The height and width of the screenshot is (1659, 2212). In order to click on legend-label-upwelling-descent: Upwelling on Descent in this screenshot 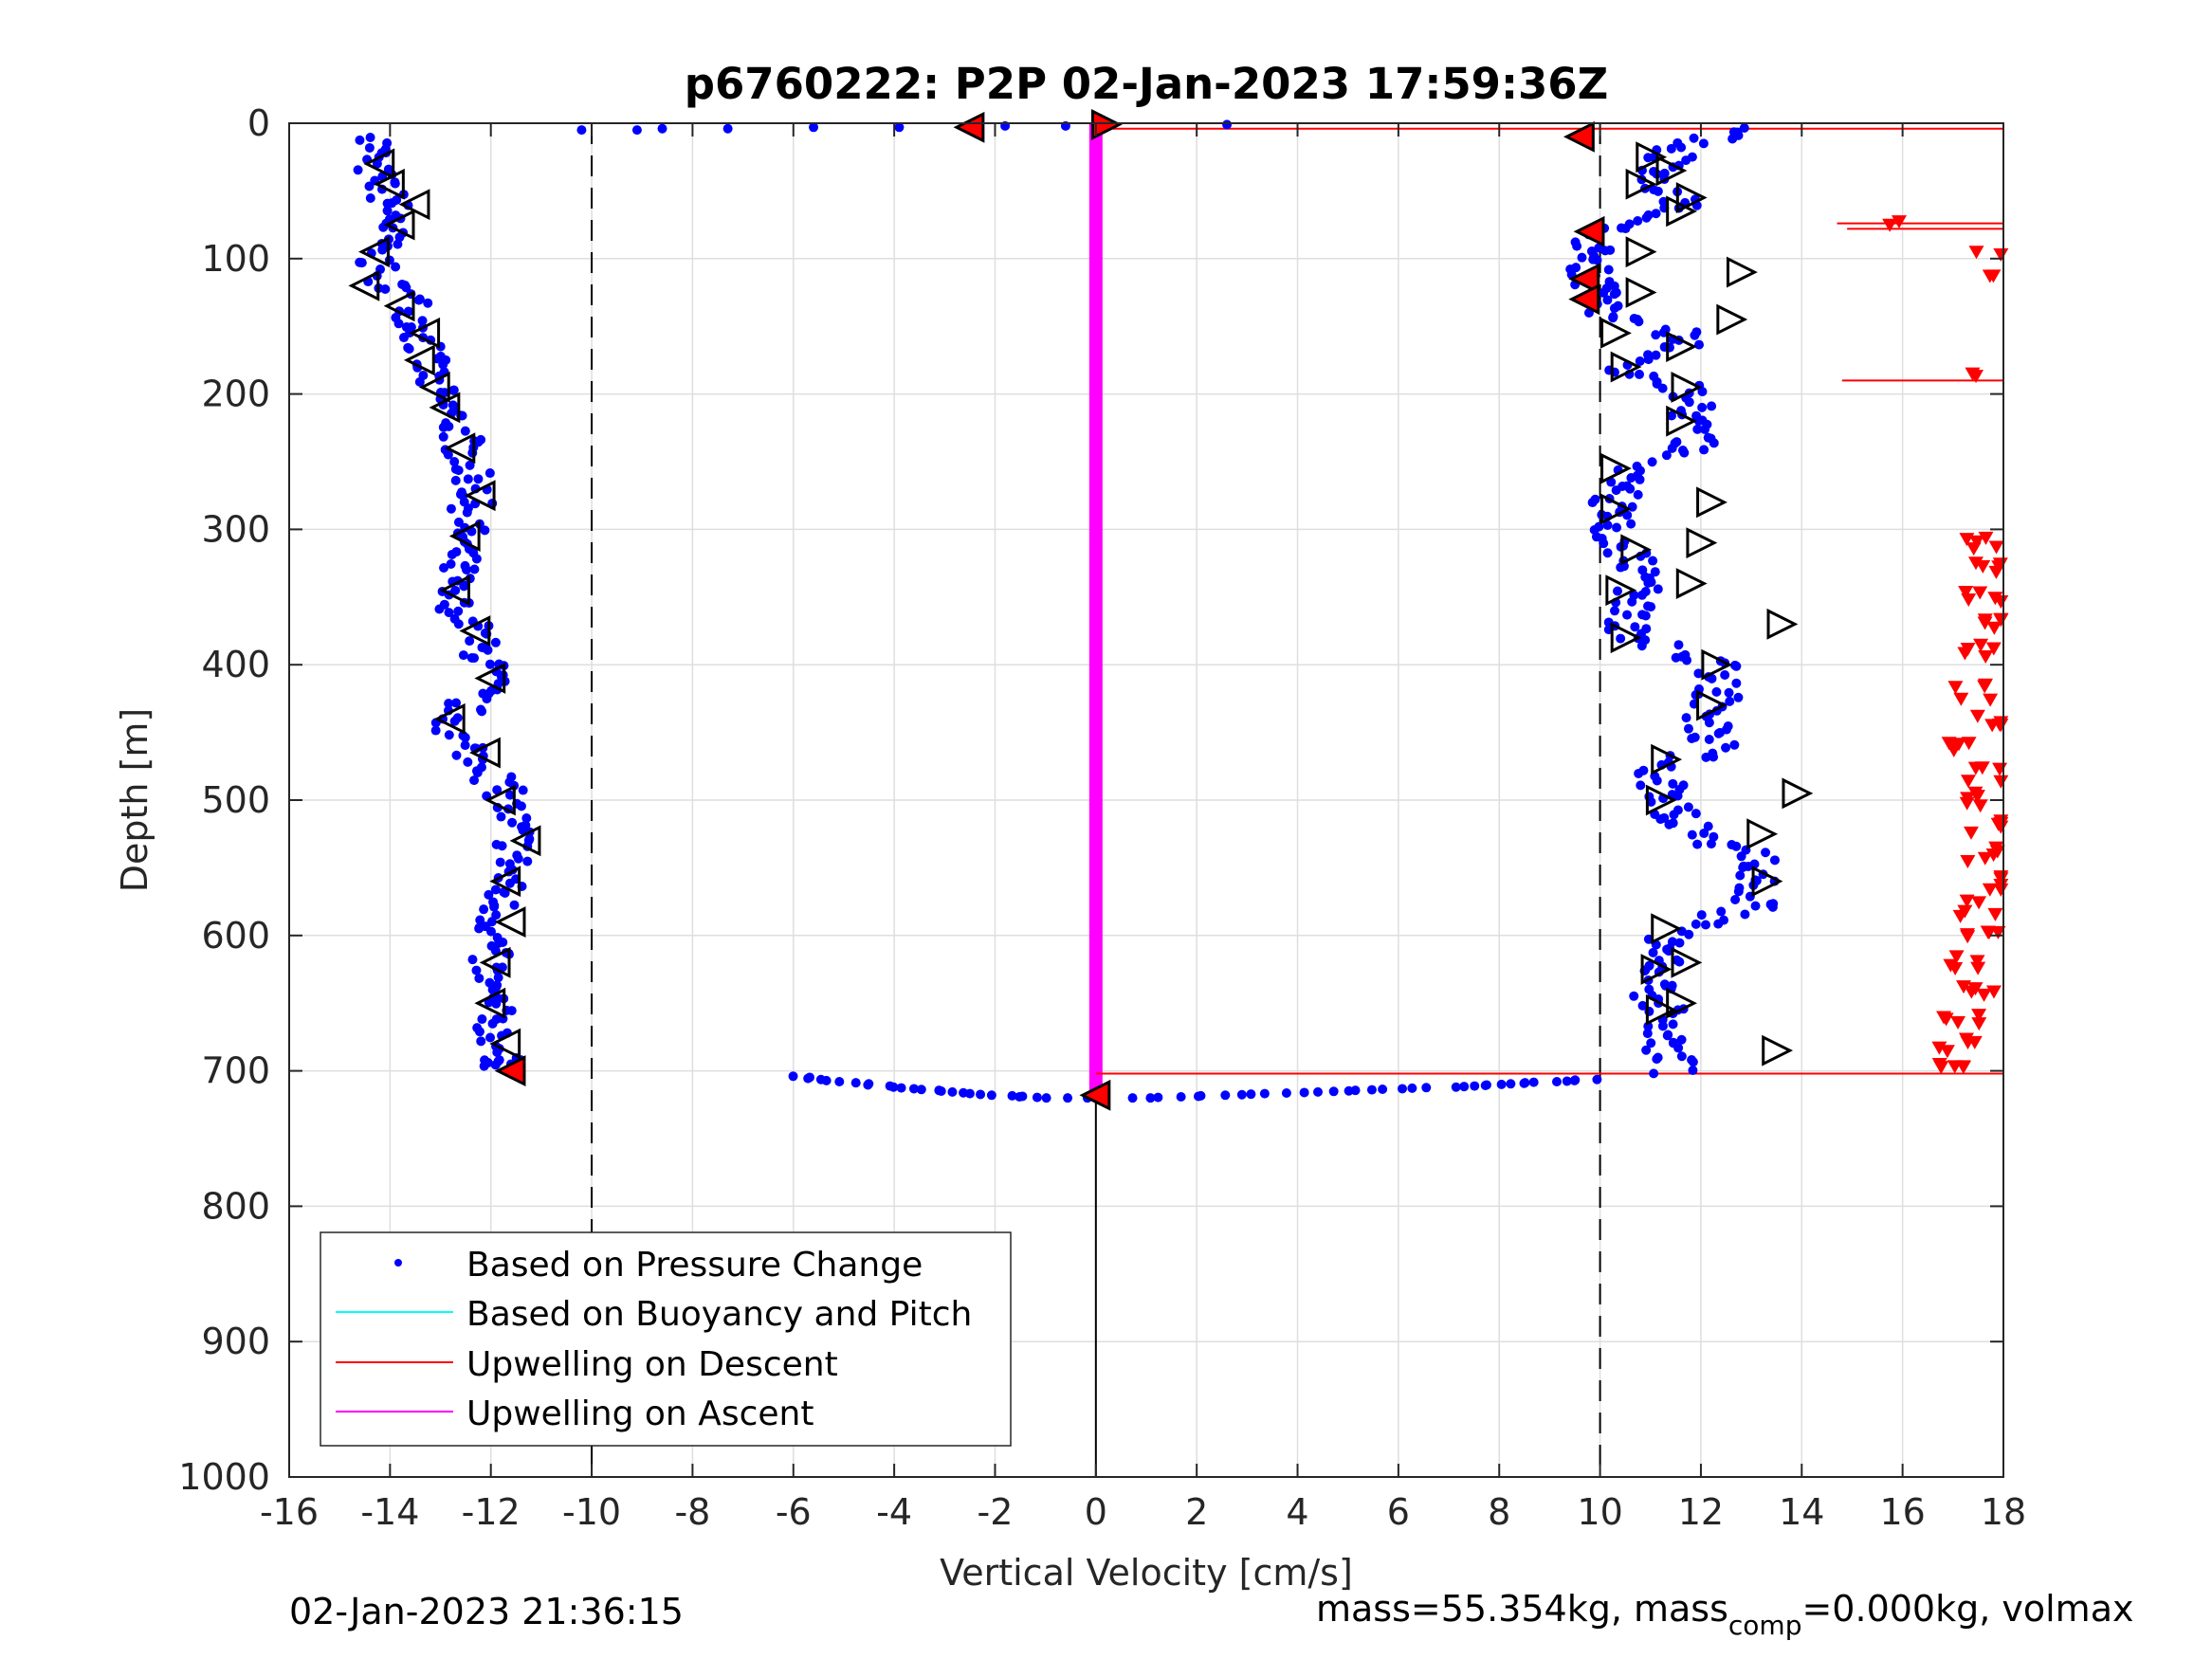, I will do `click(652, 1364)`.